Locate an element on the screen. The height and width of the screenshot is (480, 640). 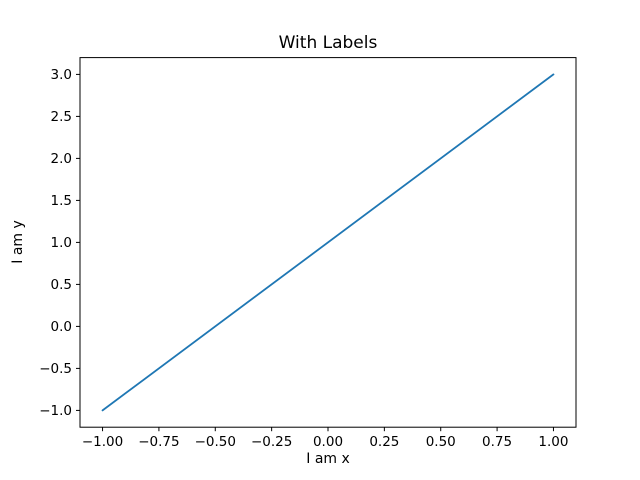
chart-title: With Labels is located at coordinates (328, 43).